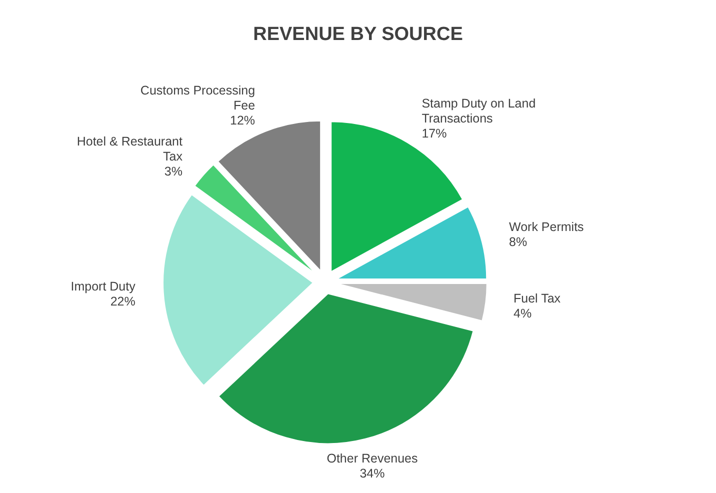 This screenshot has height=493, width=716. What do you see at coordinates (130, 149) in the screenshot?
I see `slice-label: Hotel & Restaurant Tax` at bounding box center [130, 149].